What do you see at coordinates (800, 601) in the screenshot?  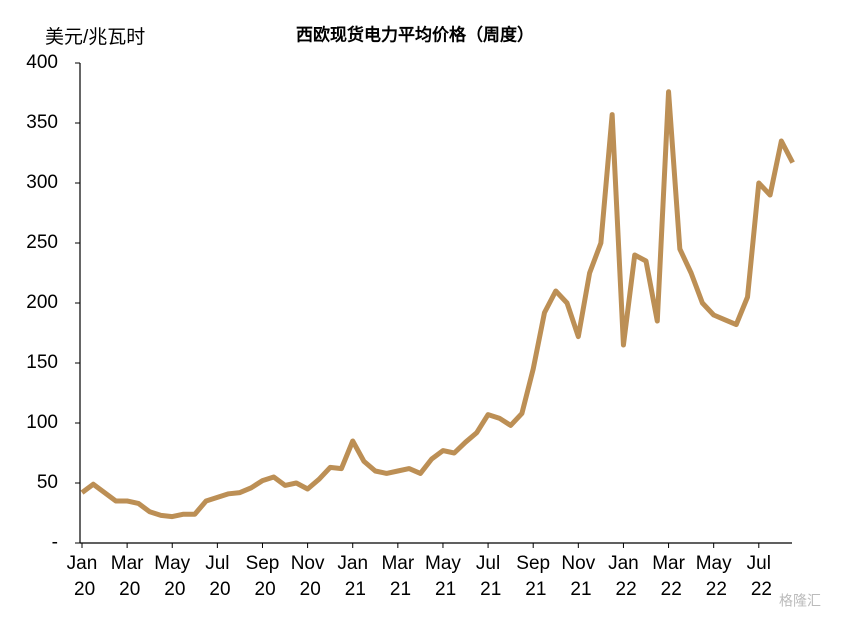 I see `watermark: 格隆汇` at bounding box center [800, 601].